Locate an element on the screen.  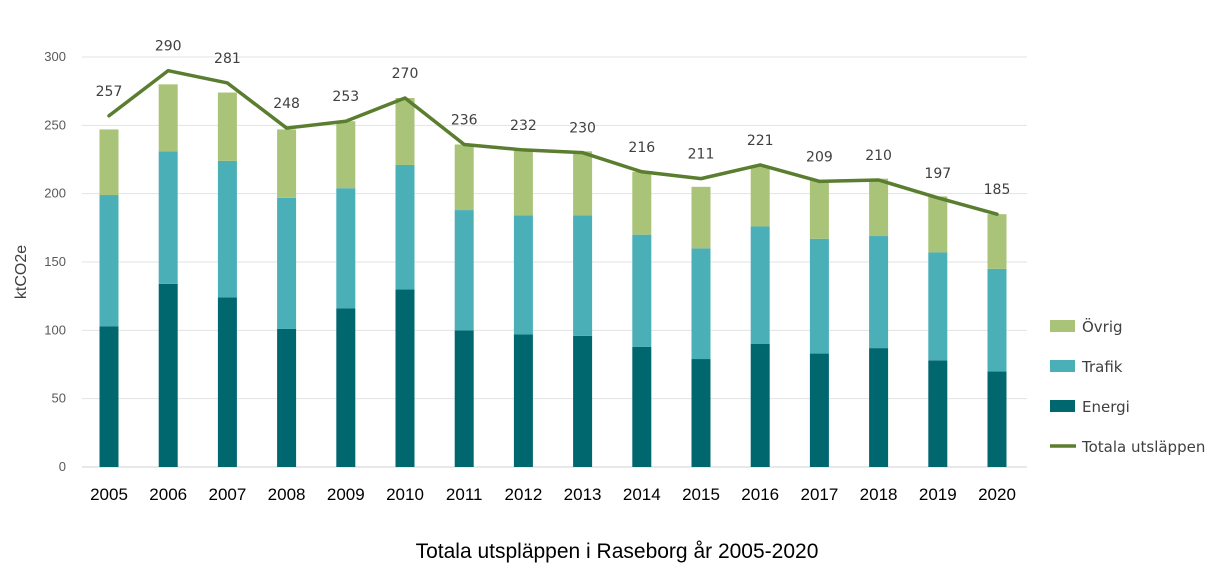
bar-energi-2014 is located at coordinates (642, 406).